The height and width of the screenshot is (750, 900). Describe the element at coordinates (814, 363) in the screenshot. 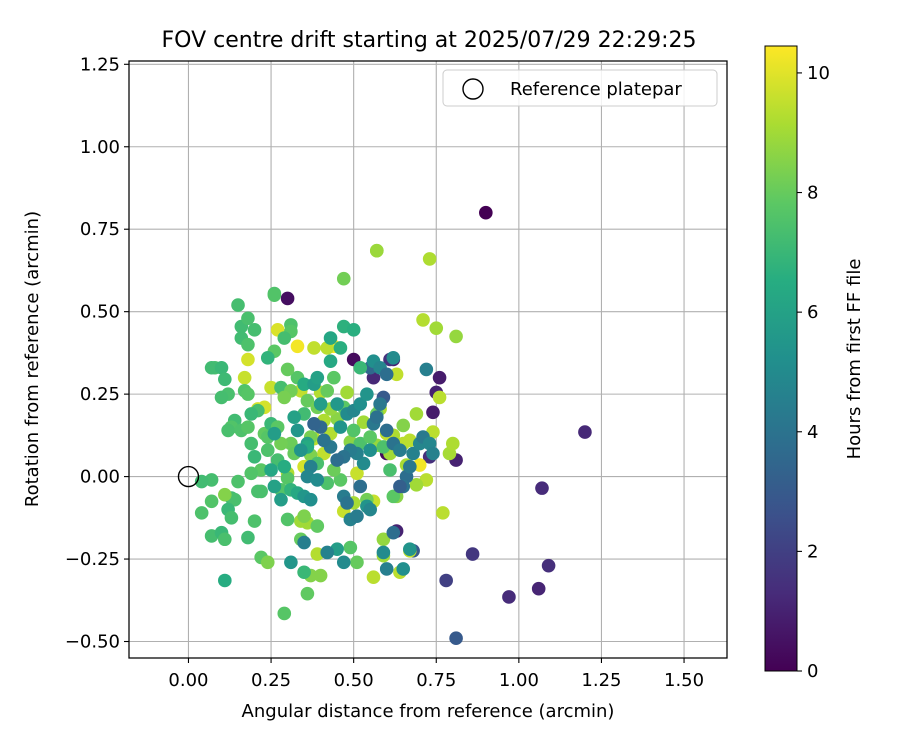

I see `colorbar: 0 2 4 6 8 10 Hours from first FF file` at that location.